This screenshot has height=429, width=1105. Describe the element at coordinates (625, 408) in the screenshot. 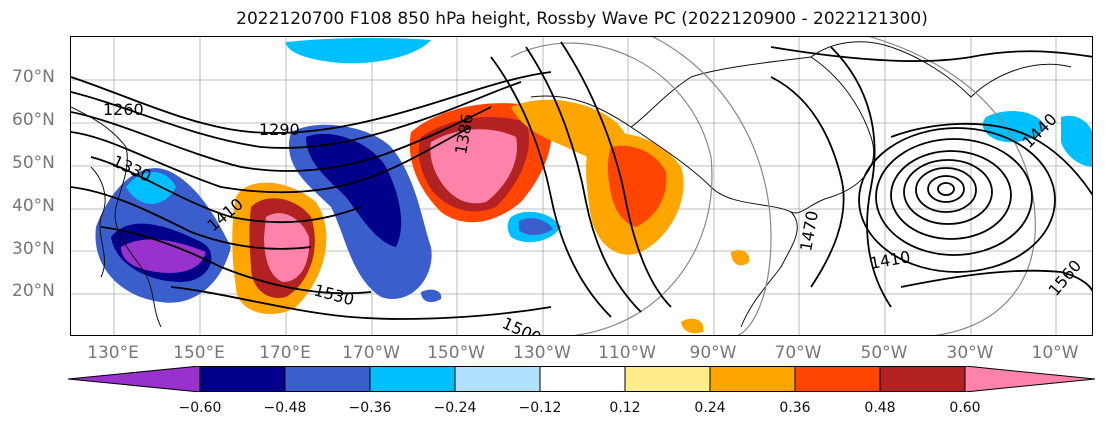

I see `colorbar-tick-label: 0.12` at that location.